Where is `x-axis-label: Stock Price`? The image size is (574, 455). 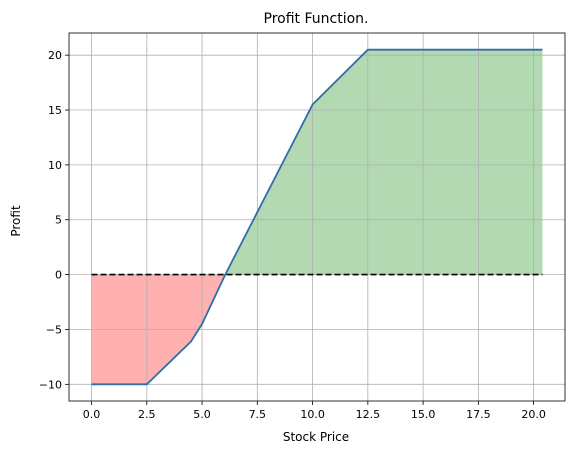 x-axis-label: Stock Price is located at coordinates (316, 437).